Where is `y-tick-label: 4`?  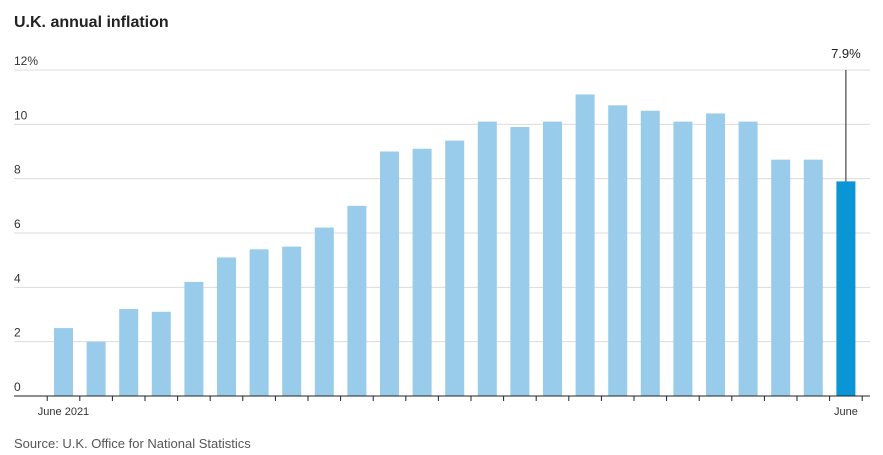
y-tick-label: 4 is located at coordinates (17, 278).